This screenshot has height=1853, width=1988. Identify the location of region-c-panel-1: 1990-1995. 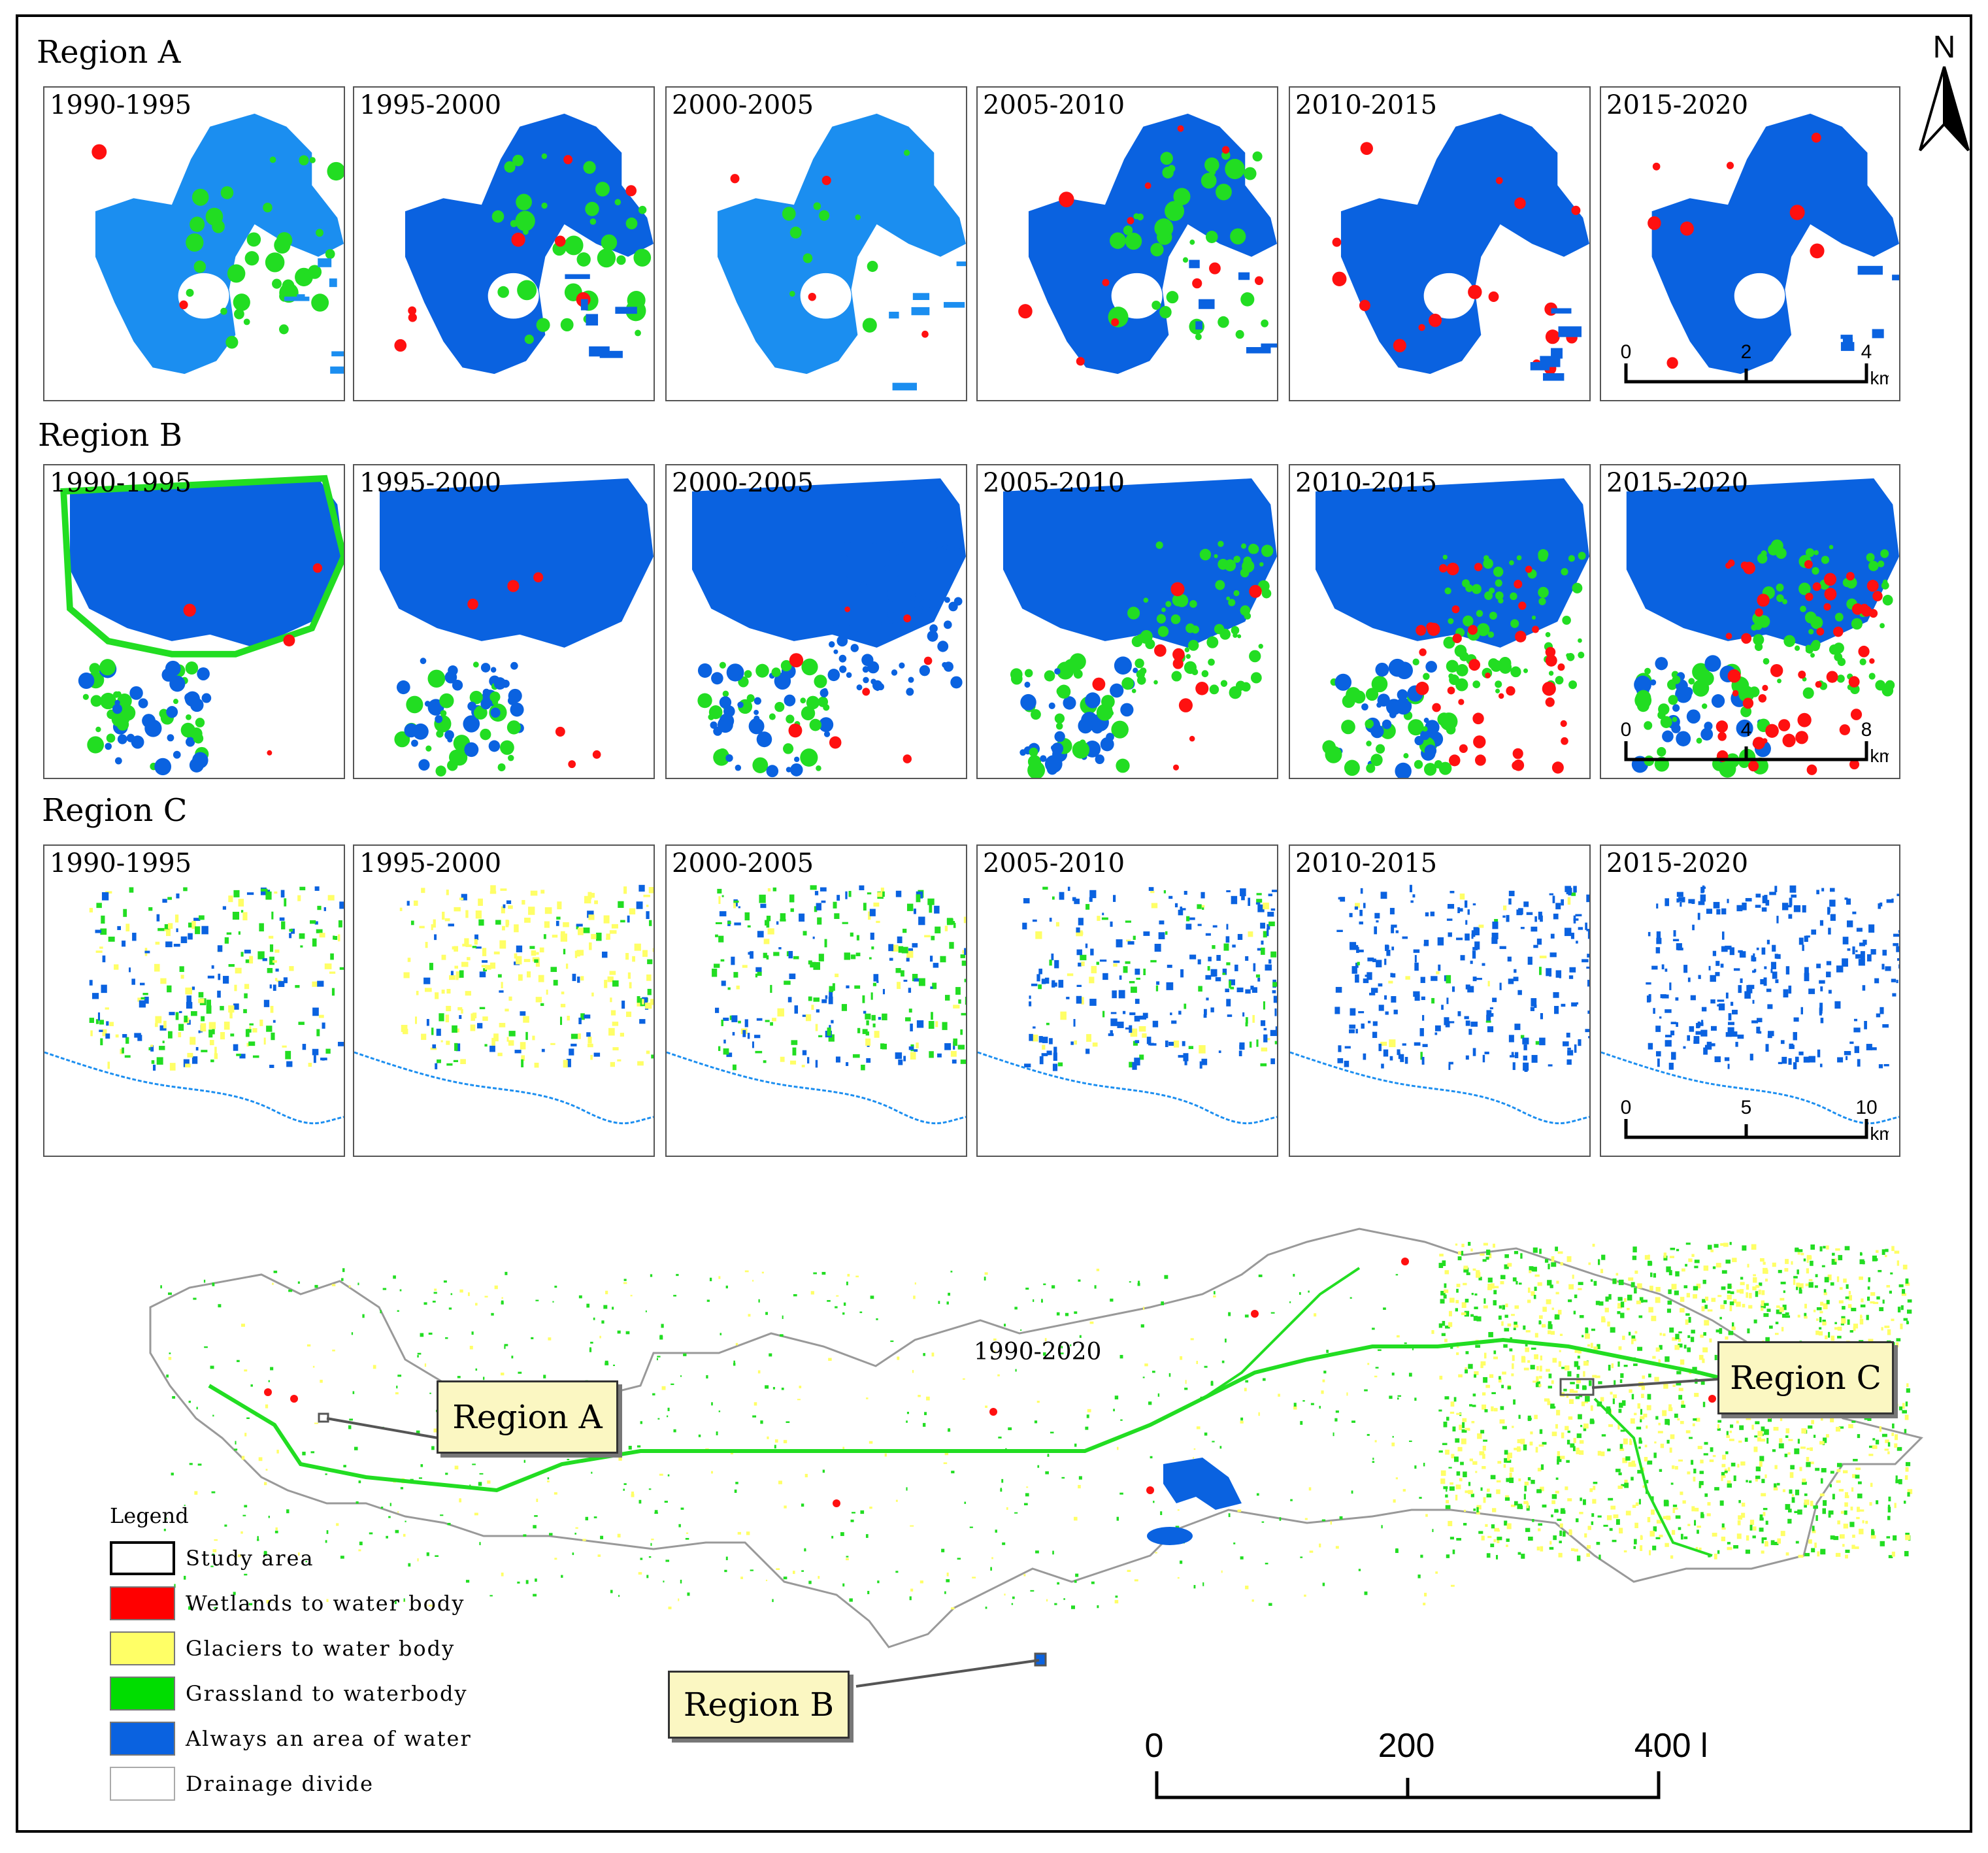
(194, 1000).